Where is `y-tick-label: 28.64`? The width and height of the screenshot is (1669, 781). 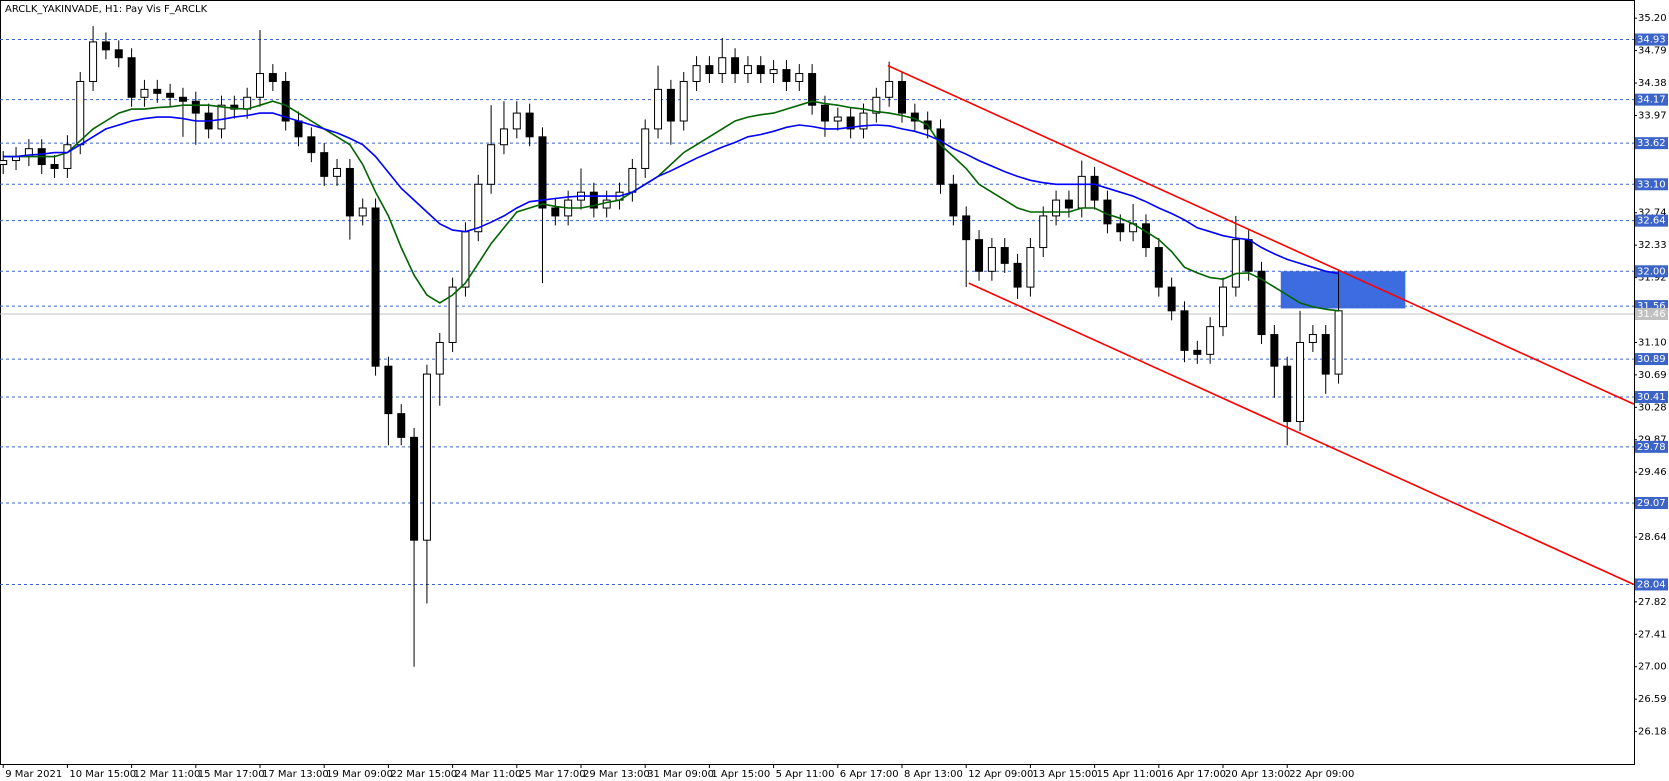 y-tick-label: 28.64 is located at coordinates (1652, 537).